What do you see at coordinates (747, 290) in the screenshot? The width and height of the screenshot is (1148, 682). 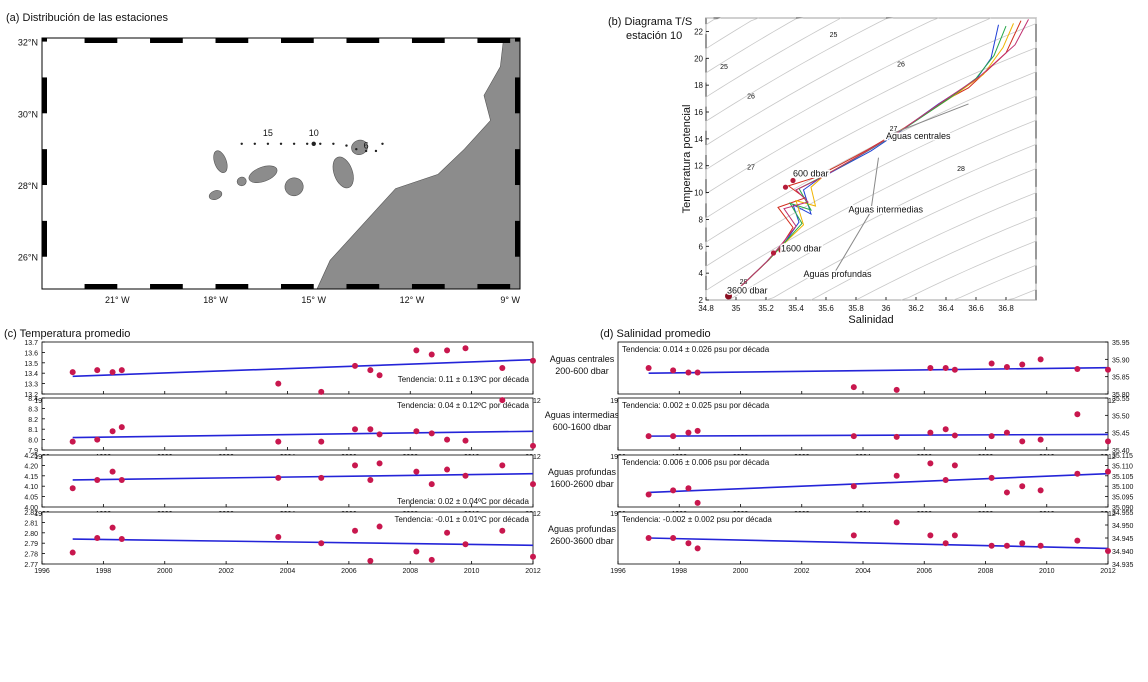 I see `ts-annotation: 3600 dbar` at bounding box center [747, 290].